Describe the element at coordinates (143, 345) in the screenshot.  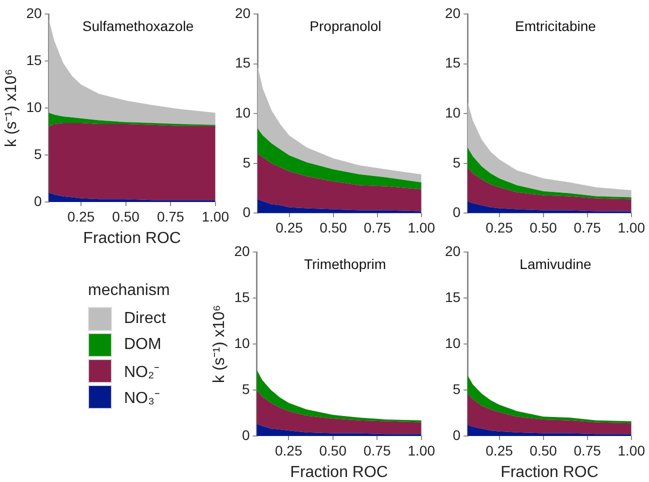
I see `legend-label: DOM` at that location.